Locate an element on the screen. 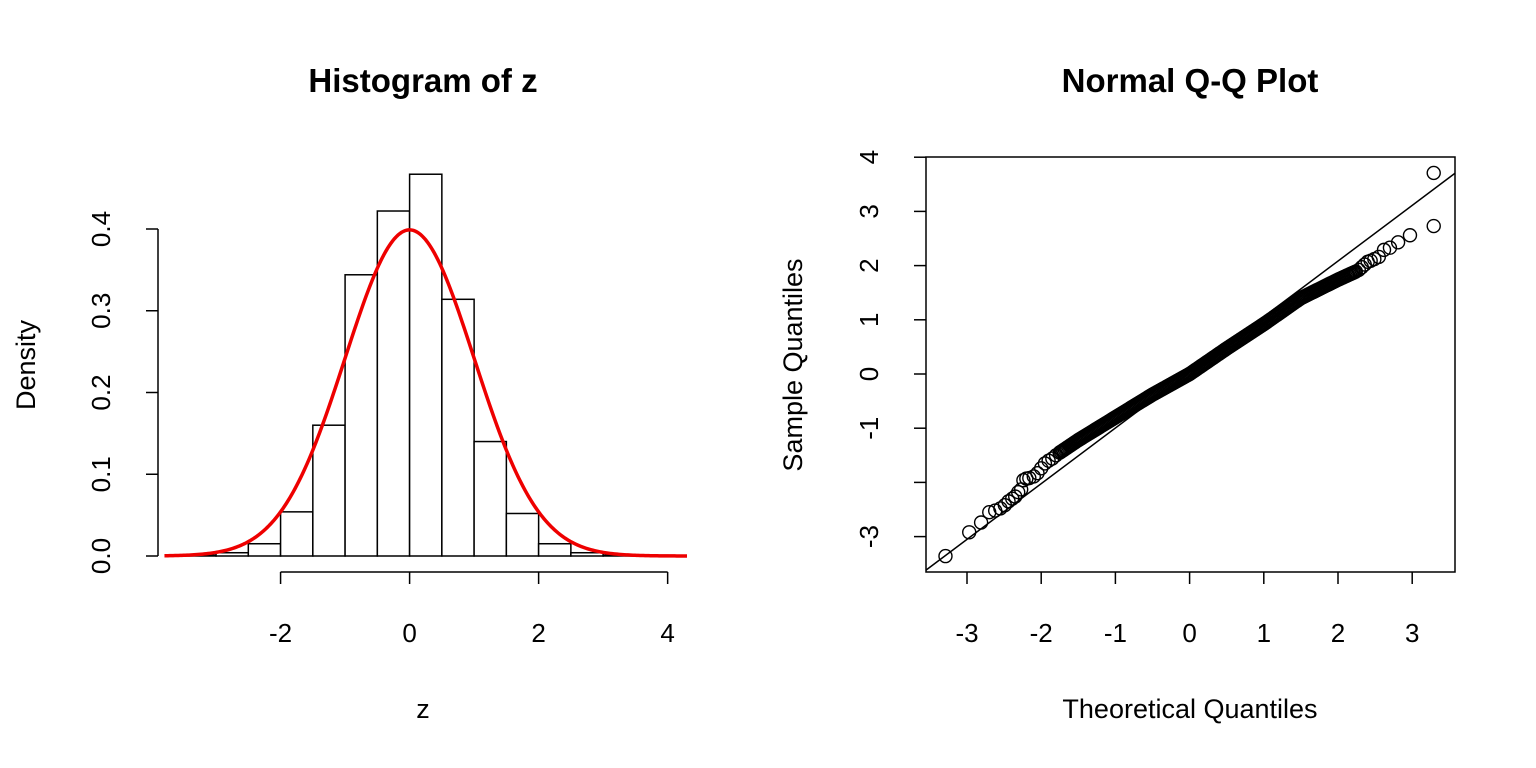  qq-x-tick-label: 0 is located at coordinates (1189, 633).